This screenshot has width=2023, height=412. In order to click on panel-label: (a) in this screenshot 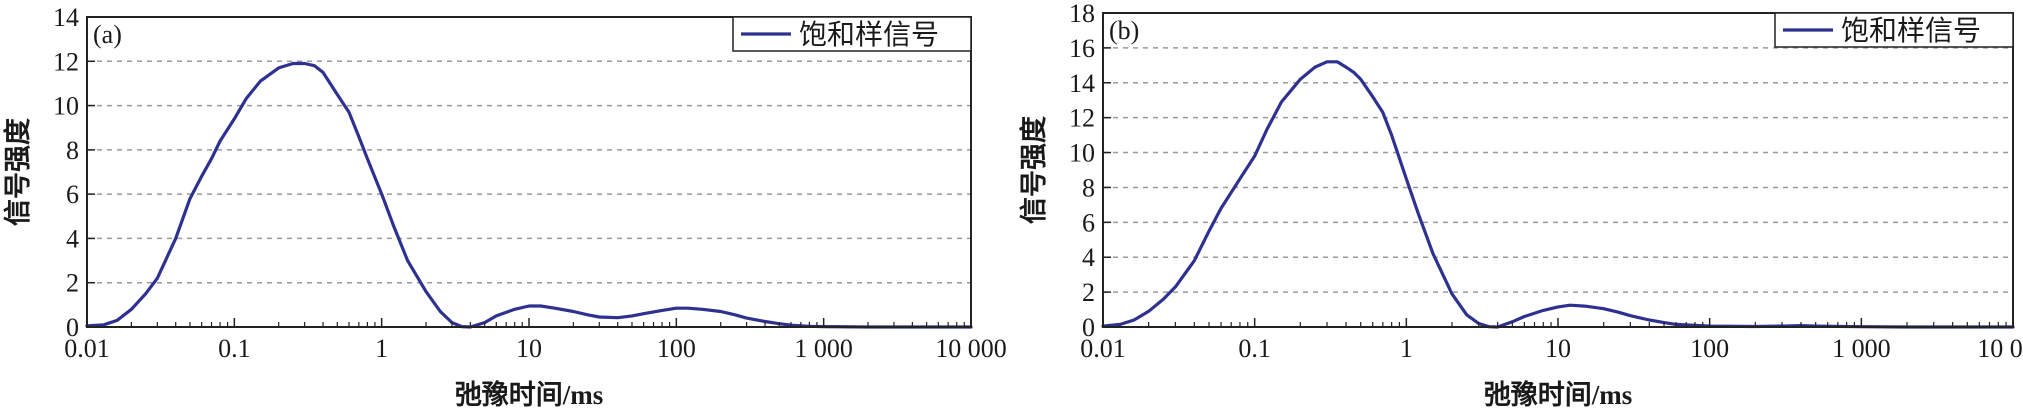, I will do `click(107, 34)`.